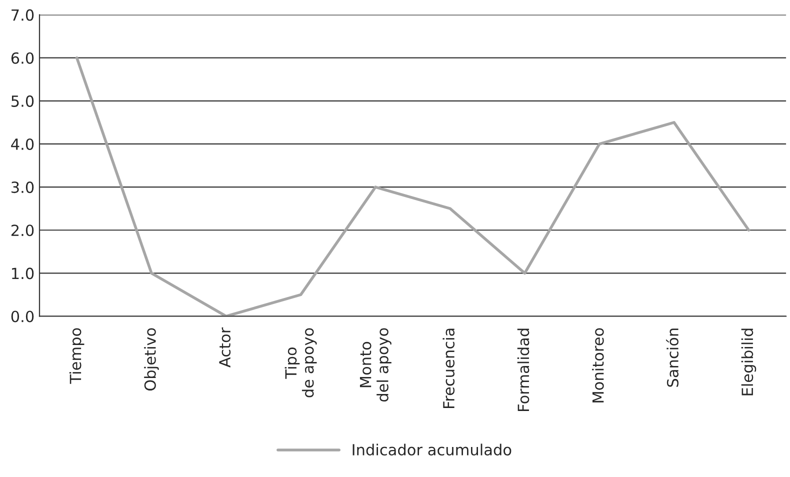 The width and height of the screenshot is (790, 477). I want to click on x-tick-label: Tipo de apoyo, so click(300, 363).